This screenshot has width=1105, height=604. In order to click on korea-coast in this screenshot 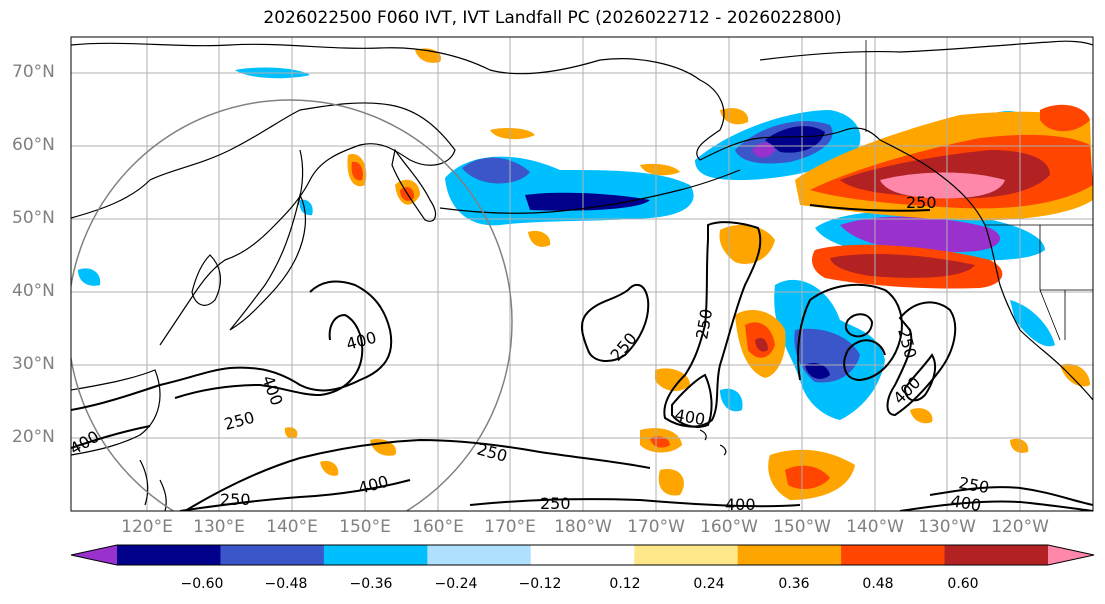, I will do `click(206, 280)`.